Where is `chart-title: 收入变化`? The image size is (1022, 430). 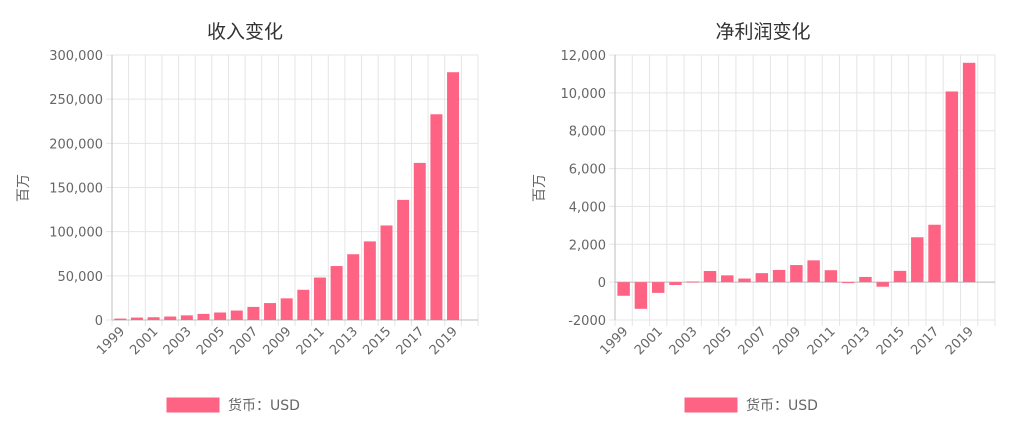
chart-title: 收入变化 is located at coordinates (245, 32).